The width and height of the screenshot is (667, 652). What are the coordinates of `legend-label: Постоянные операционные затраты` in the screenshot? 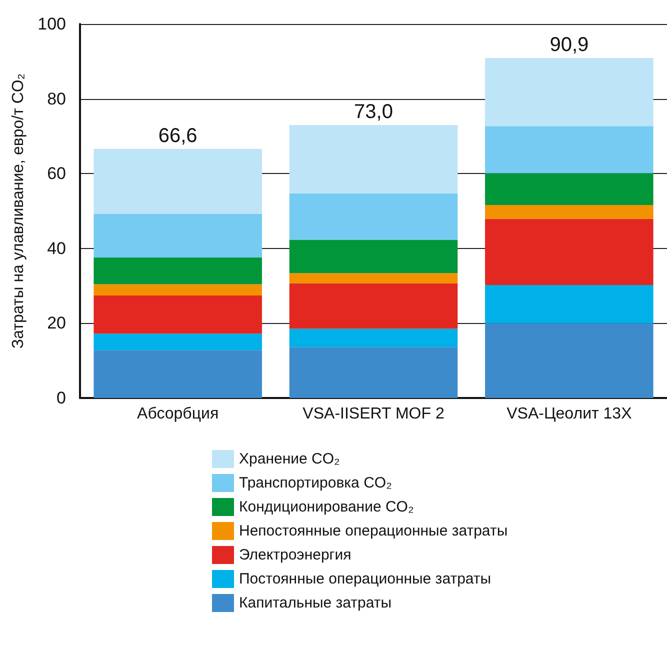 It's located at (365, 579).